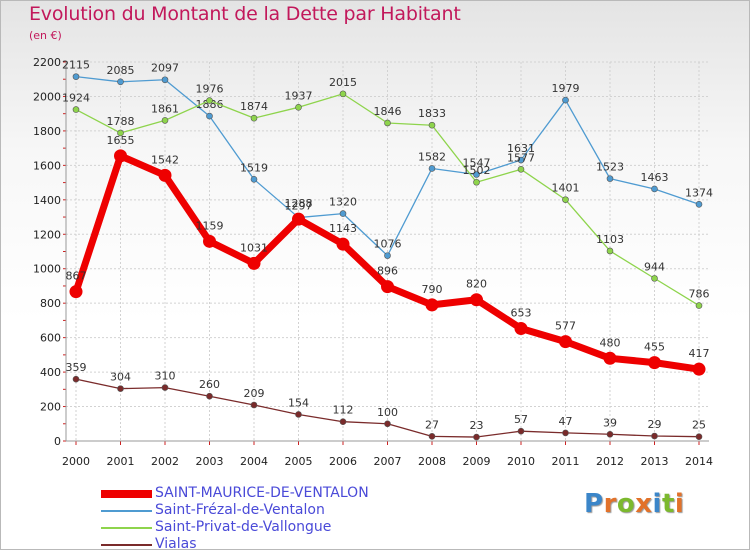 The image size is (750, 550). I want to click on x-tick-label: 2010, so click(521, 461).